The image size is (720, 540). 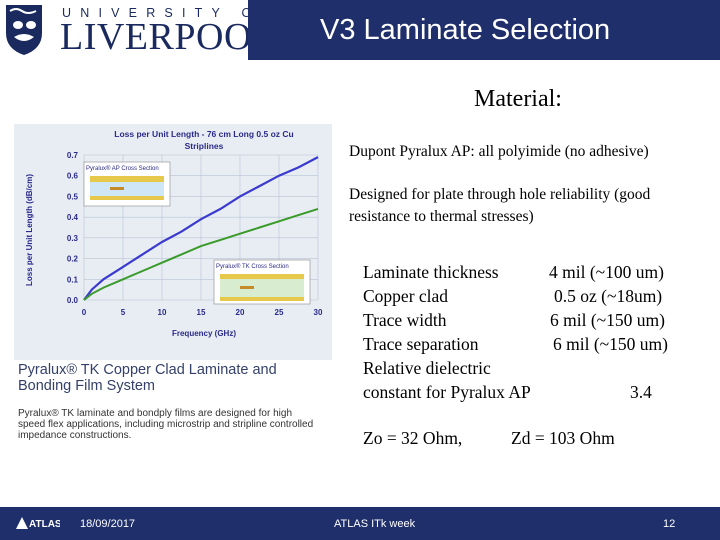 I want to click on spec-value: 0.5 oz (~18um), so click(x=608, y=296).